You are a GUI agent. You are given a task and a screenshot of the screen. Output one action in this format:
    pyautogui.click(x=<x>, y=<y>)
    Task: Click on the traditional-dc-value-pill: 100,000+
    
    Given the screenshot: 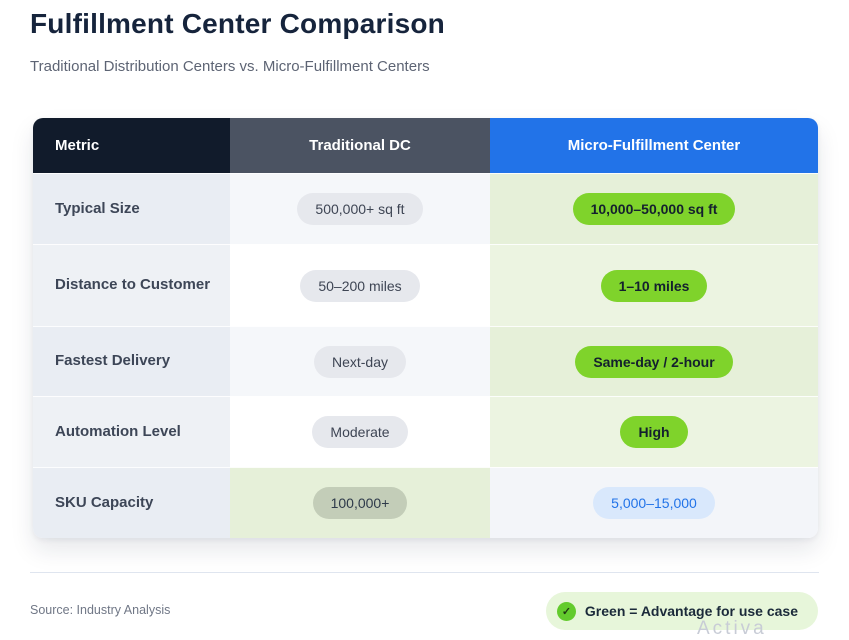 What is the action you would take?
    pyautogui.click(x=360, y=503)
    